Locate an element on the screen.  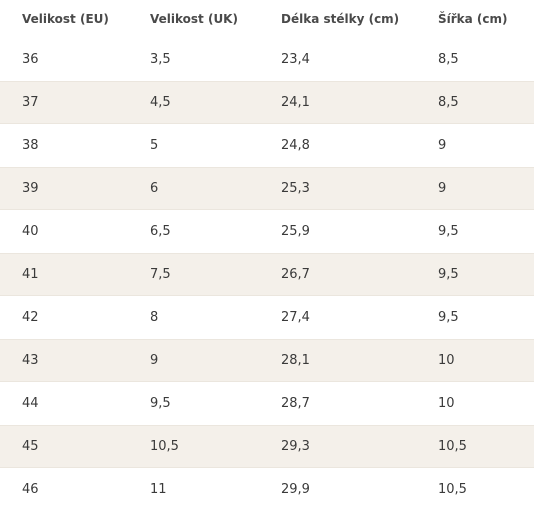
table-cell: 28,1 is located at coordinates (295, 360).